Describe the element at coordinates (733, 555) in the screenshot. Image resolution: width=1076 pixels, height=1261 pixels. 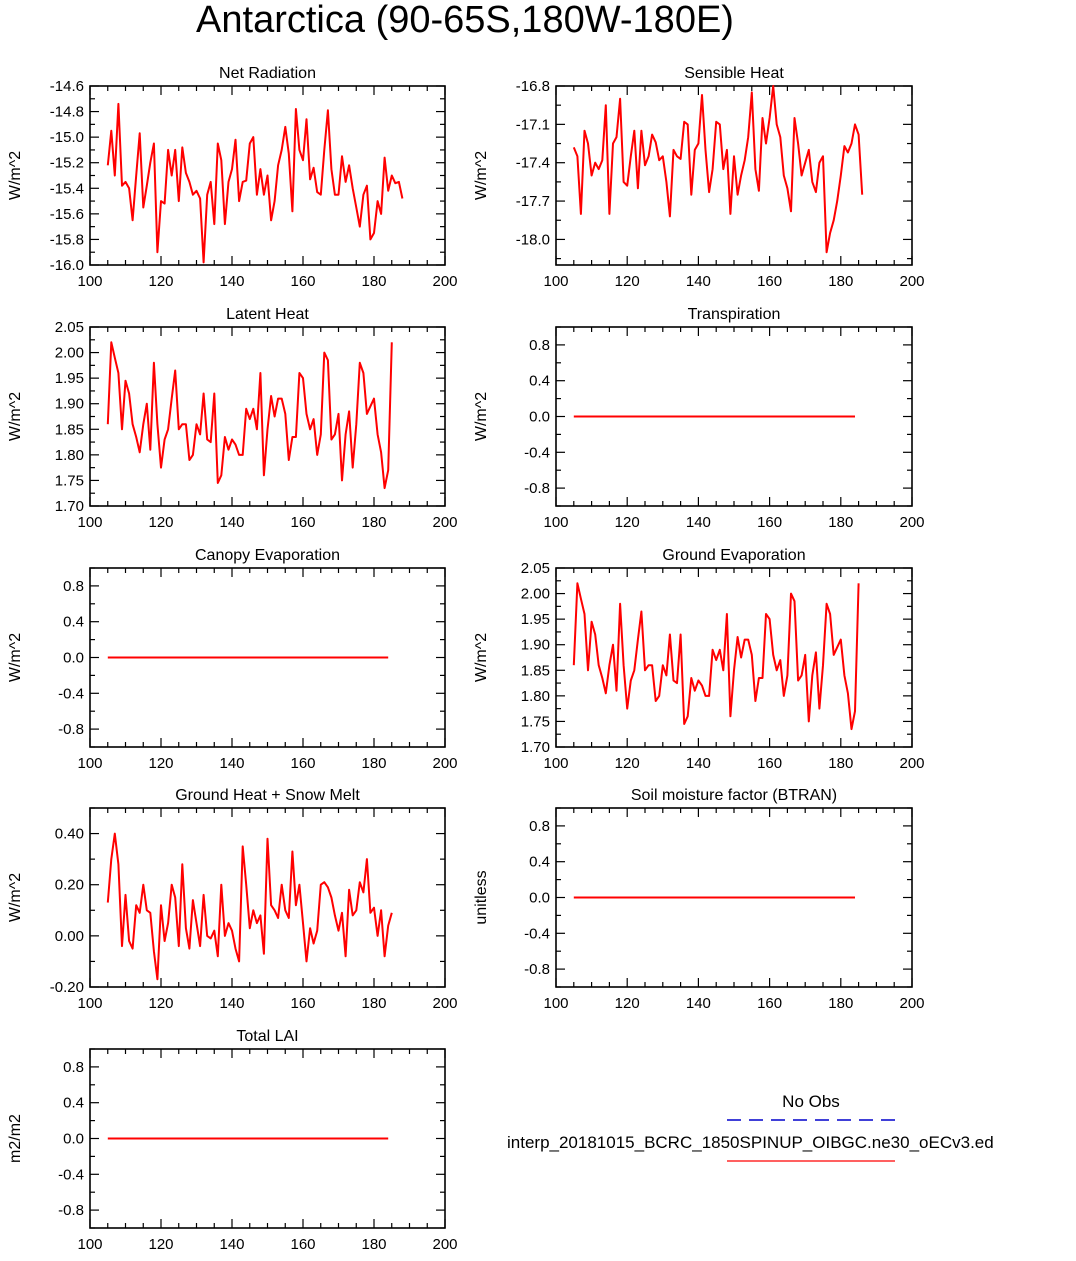
I see `chart-title: Ground Evaporation` at that location.